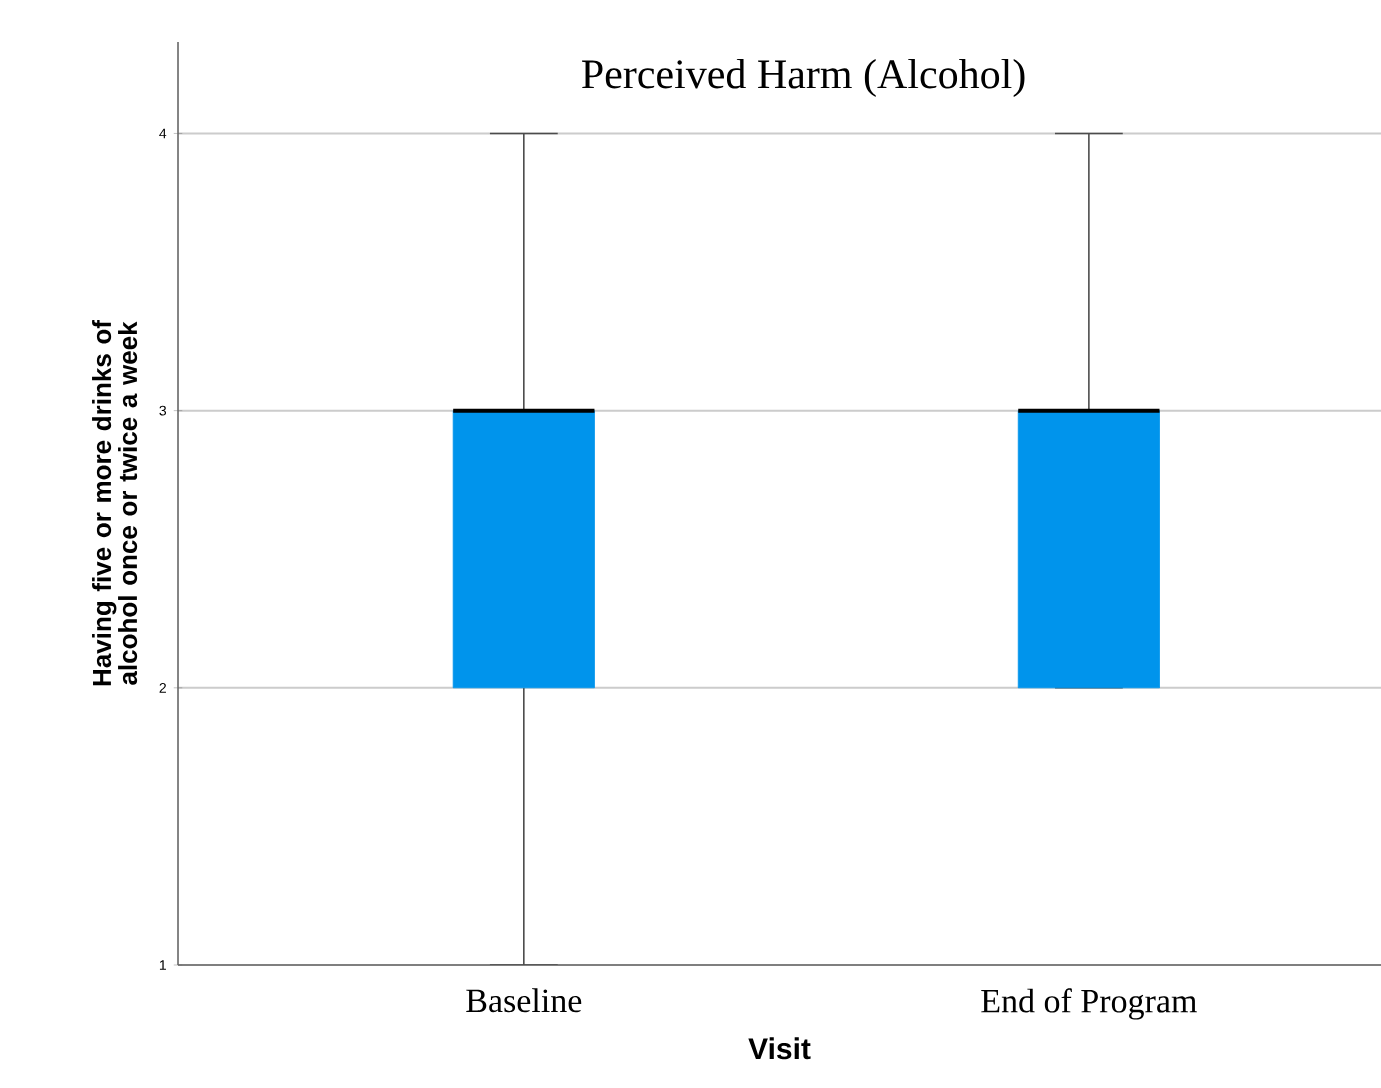  Describe the element at coordinates (1089, 1004) in the screenshot. I see `x-tick-label: End of Program` at that location.